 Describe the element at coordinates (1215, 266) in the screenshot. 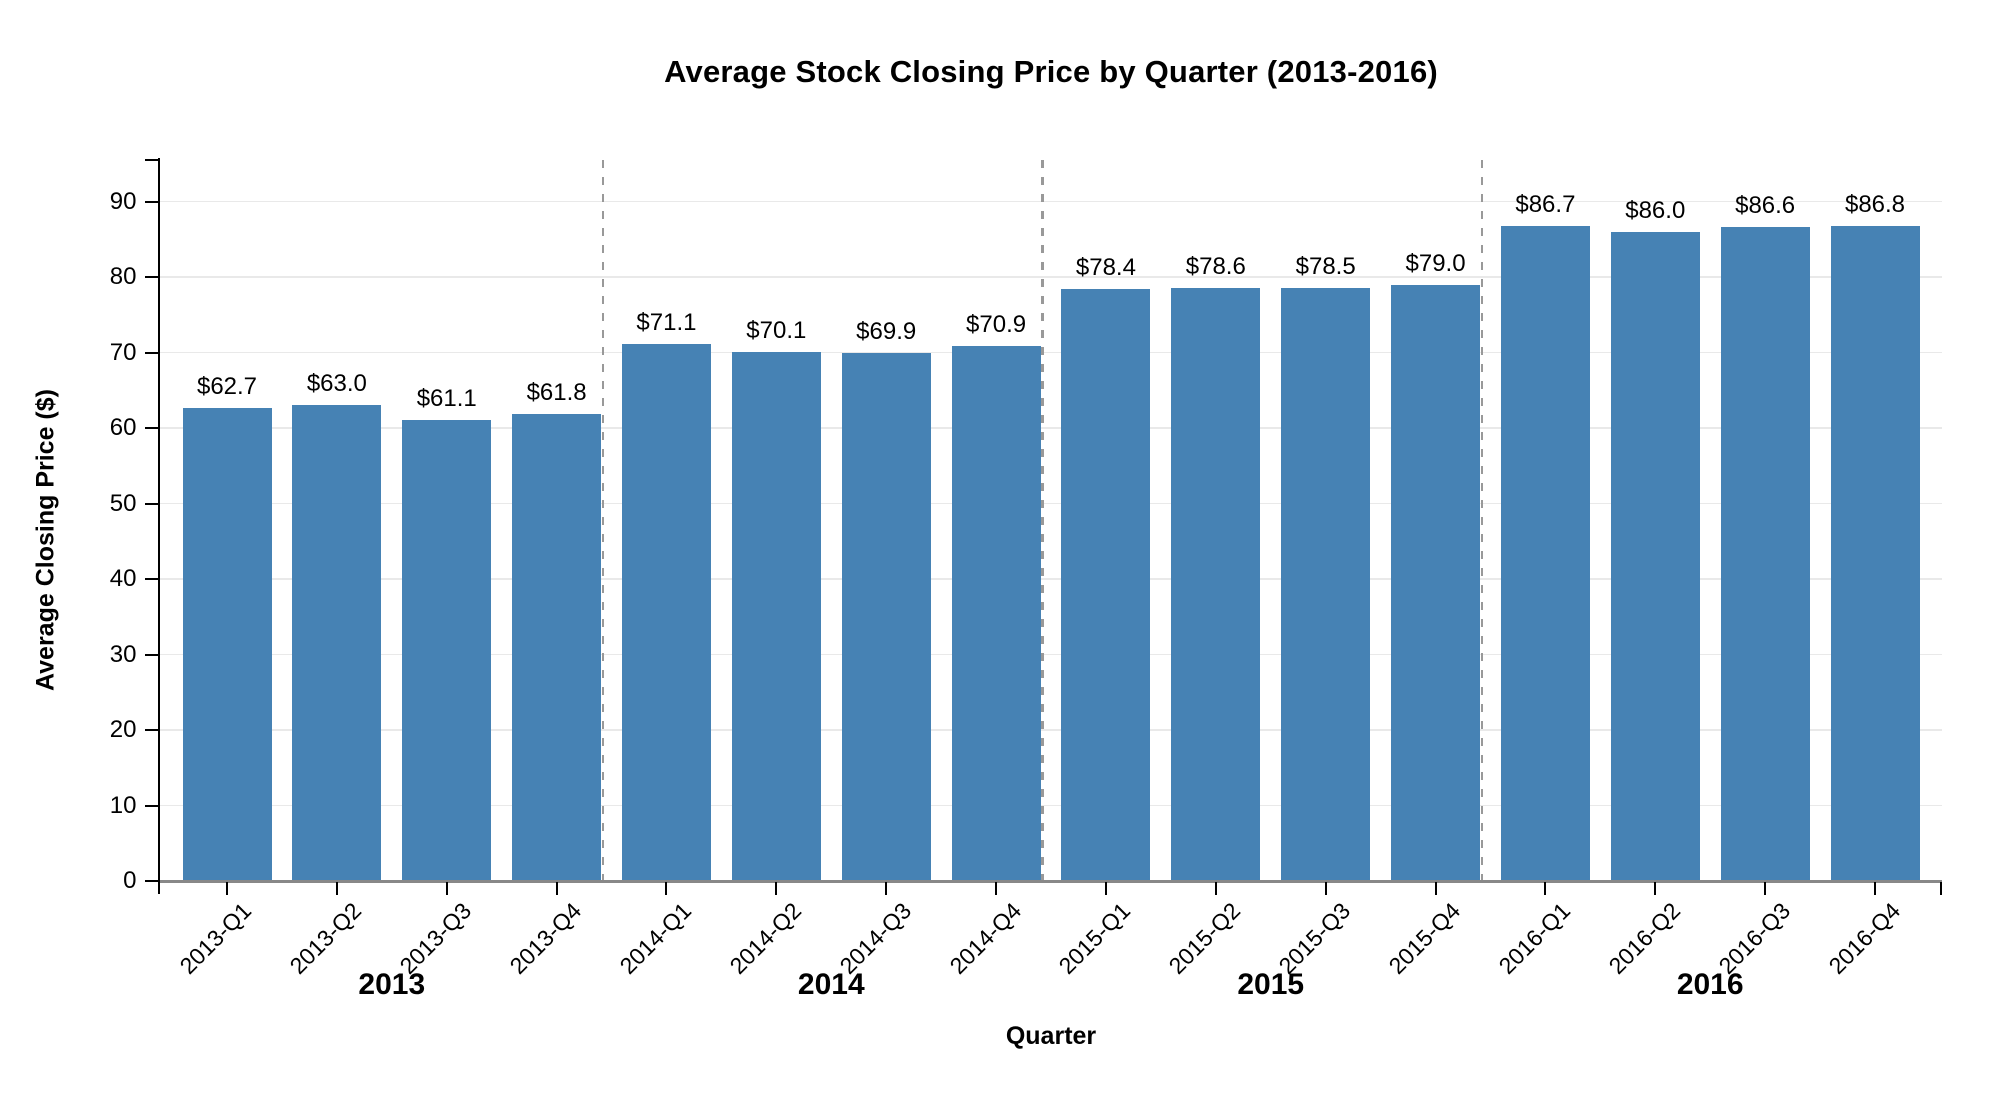

I see `bar-value-label: $78.6` at that location.